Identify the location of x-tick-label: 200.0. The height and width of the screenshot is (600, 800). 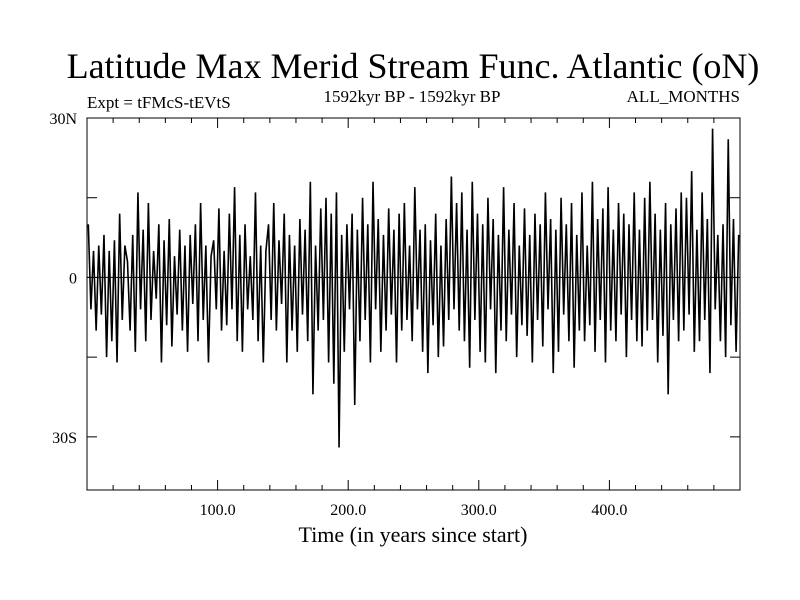
(348, 510).